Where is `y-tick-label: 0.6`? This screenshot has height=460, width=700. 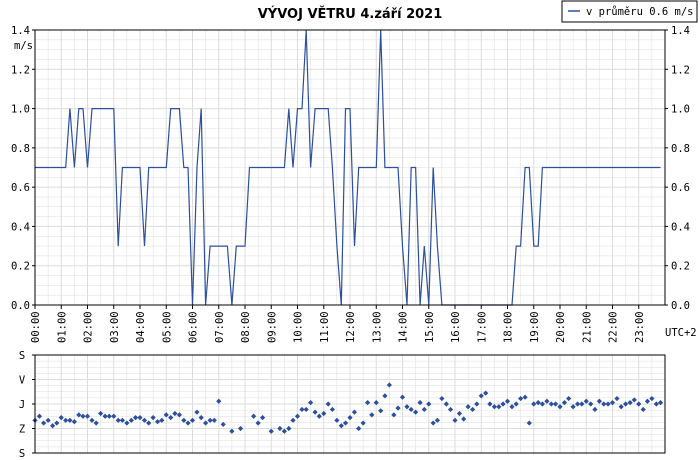 y-tick-label: 0.6 is located at coordinates (680, 188).